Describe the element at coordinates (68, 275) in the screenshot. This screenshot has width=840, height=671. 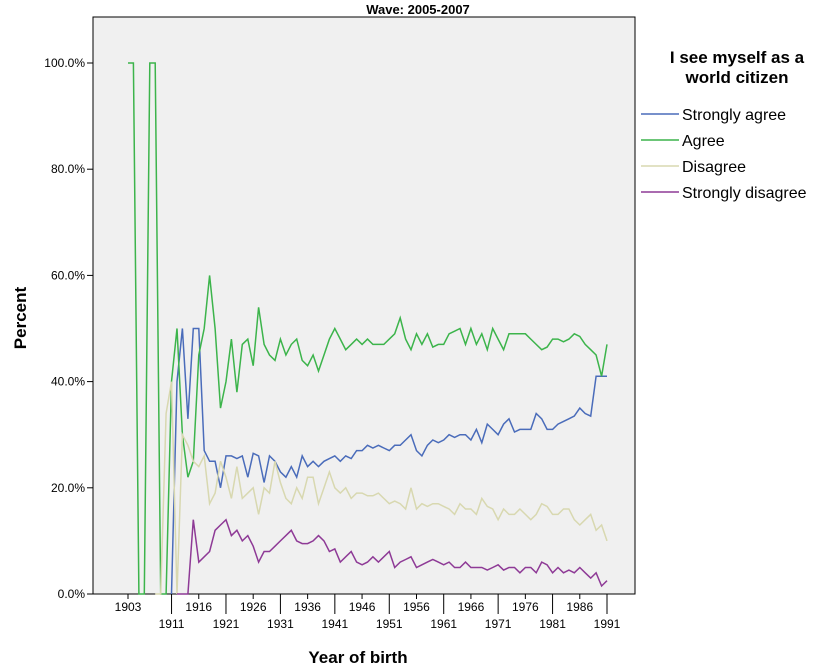
I see `y-tick-label: 60.0%` at that location.